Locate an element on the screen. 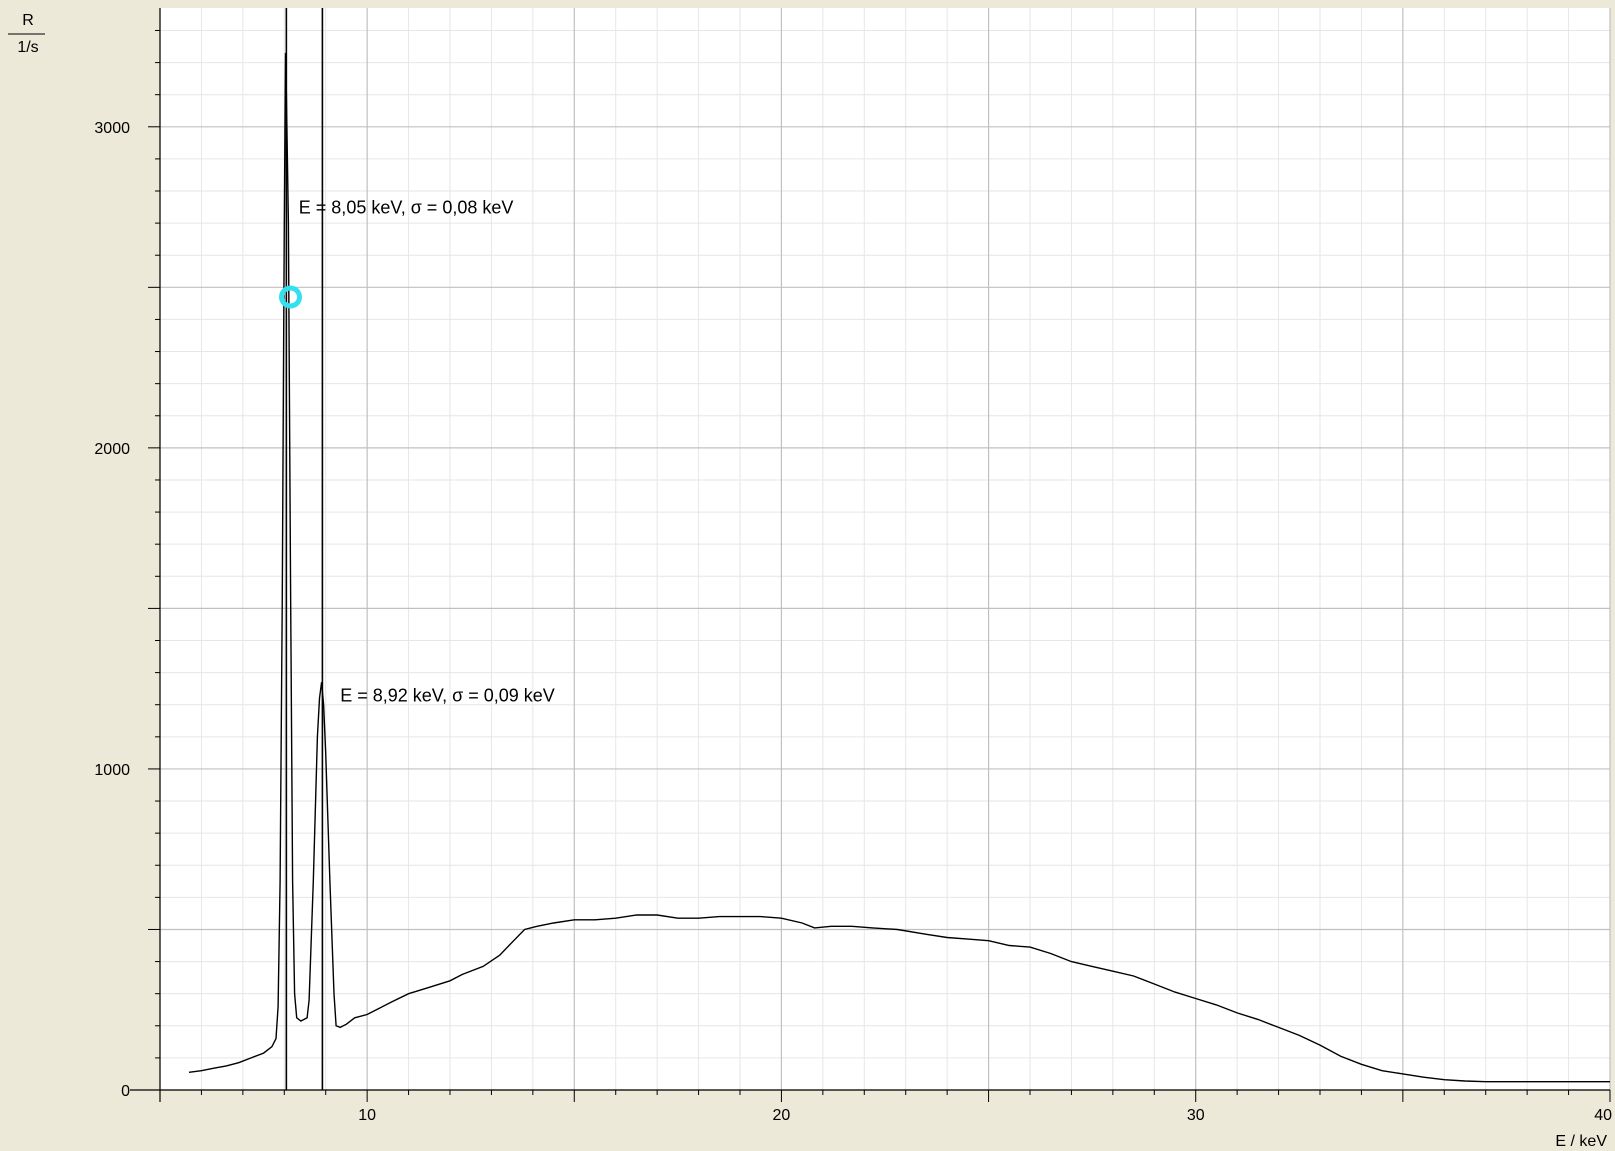  x-tick-label: 10 is located at coordinates (367, 1115).